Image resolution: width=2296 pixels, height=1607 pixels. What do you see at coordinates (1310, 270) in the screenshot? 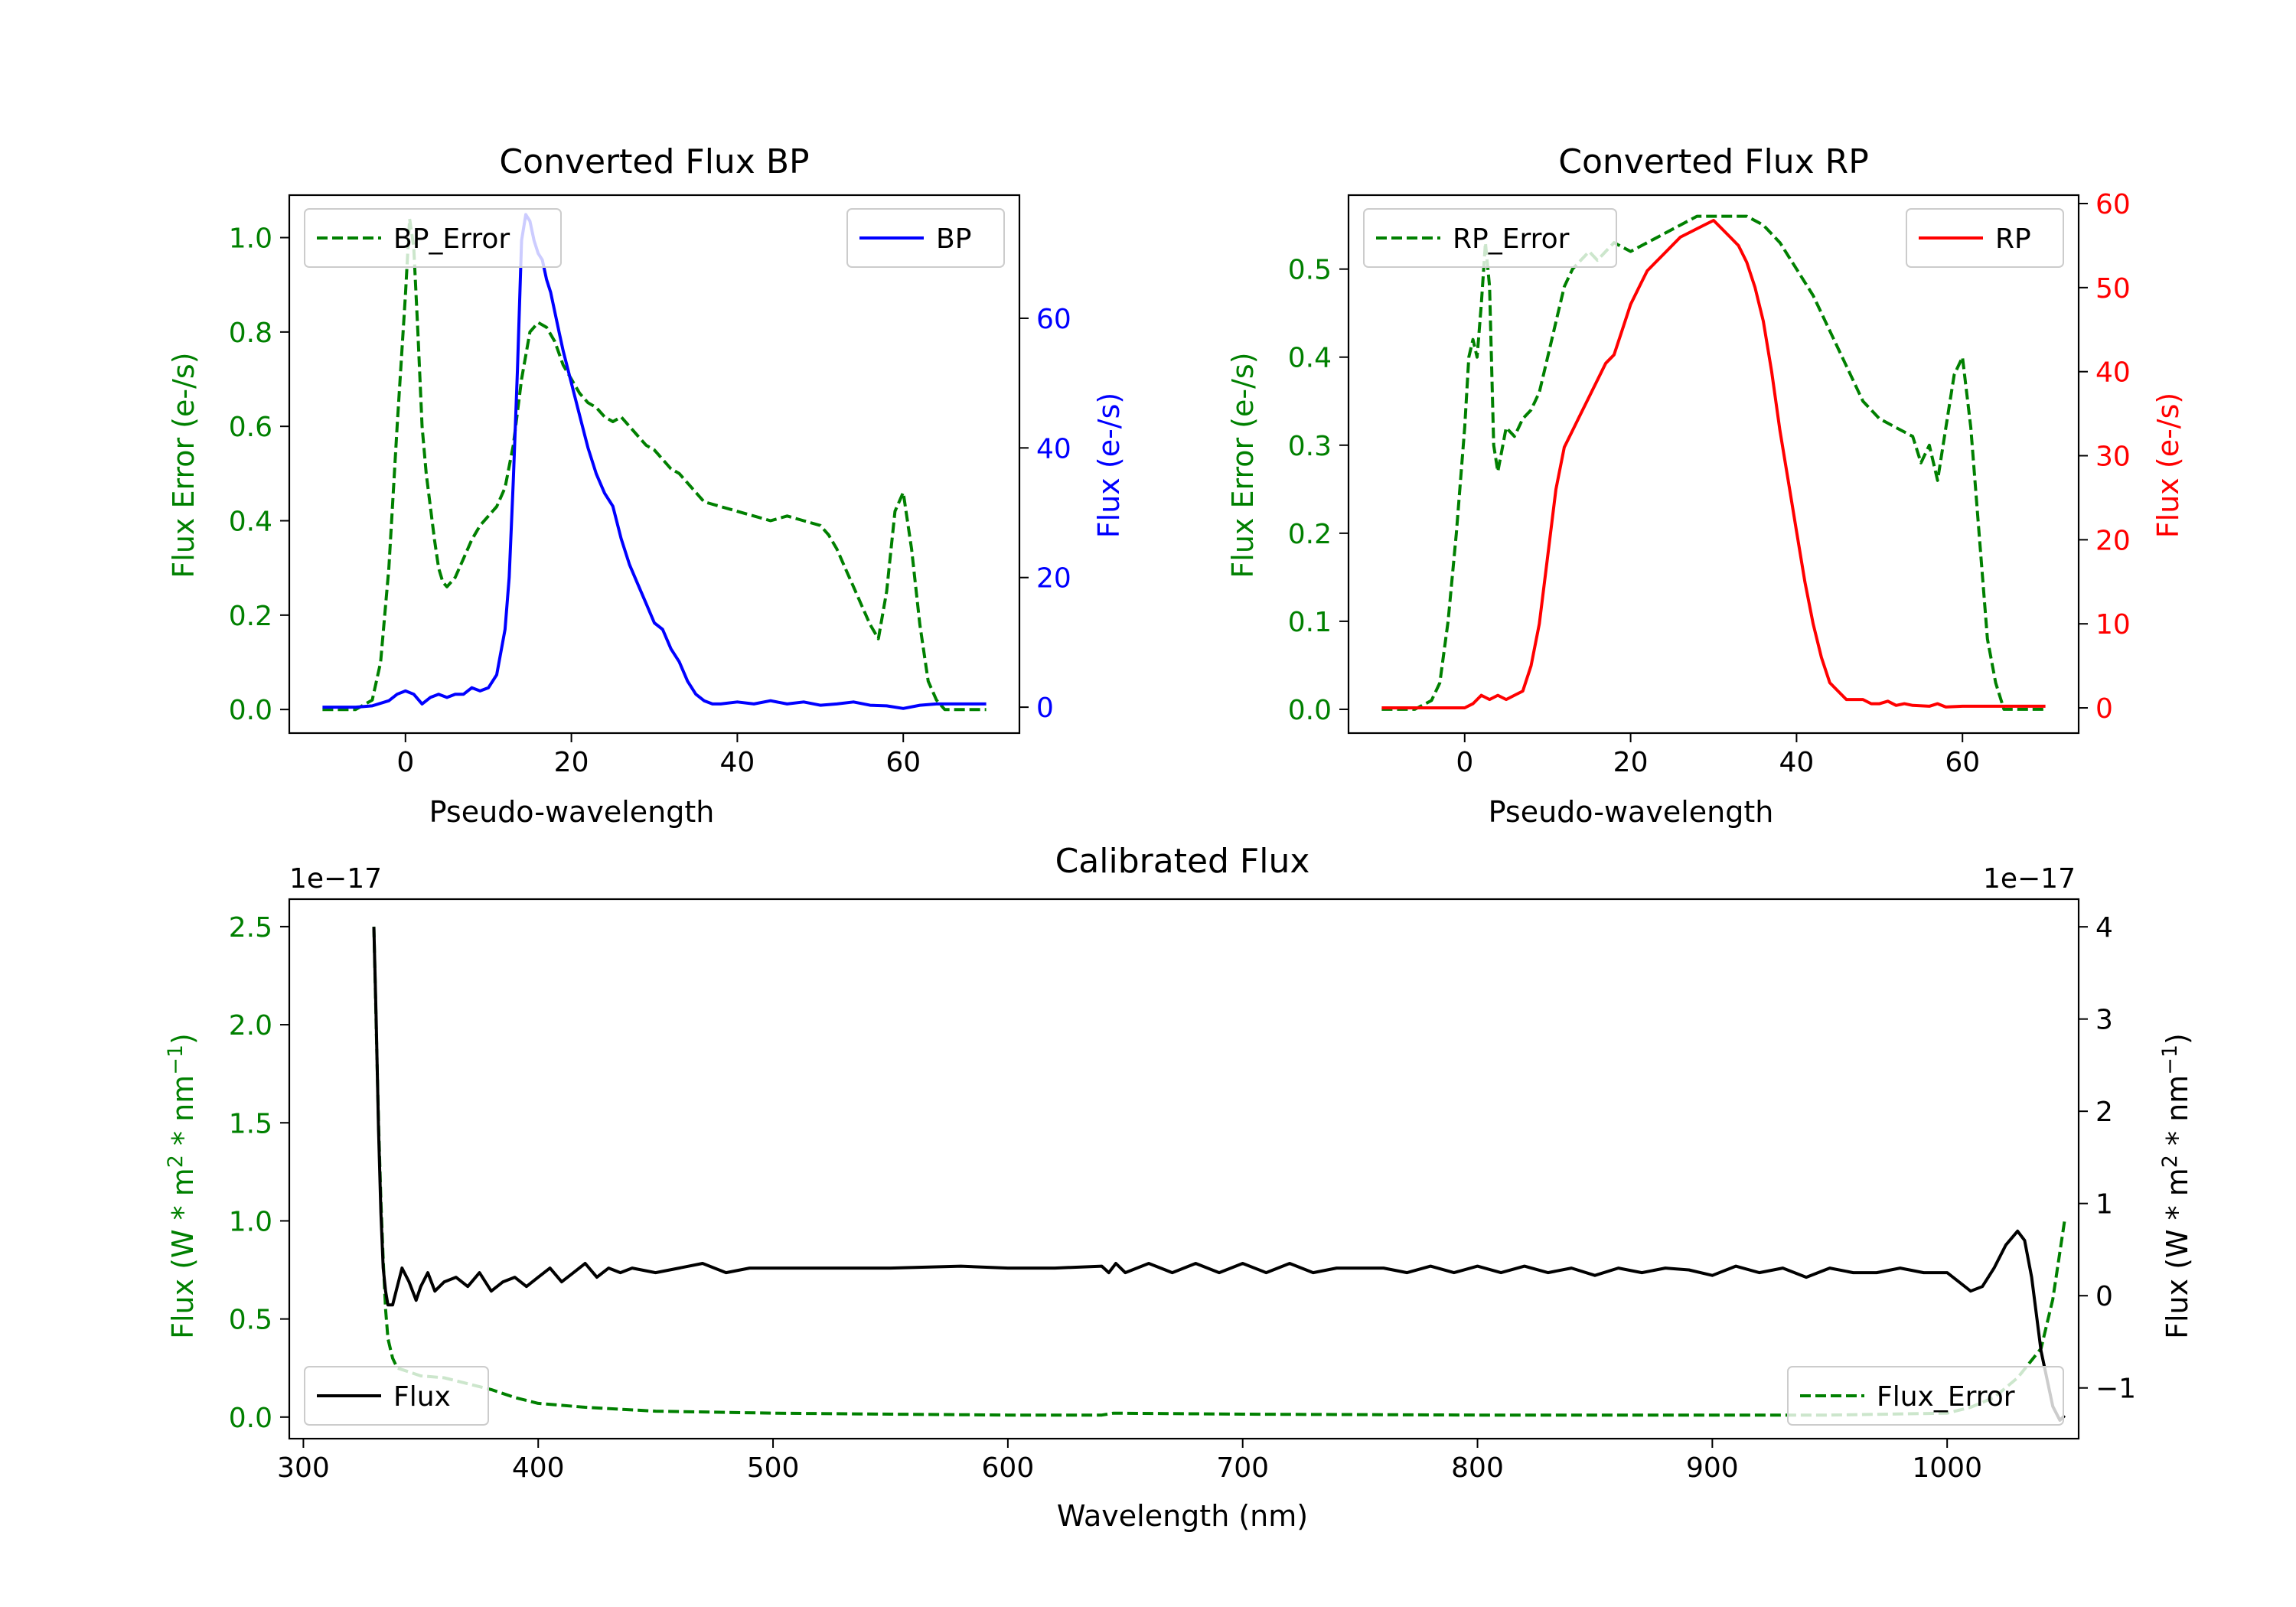
I see `rp-ytick-left-label: 0.5` at bounding box center [1310, 270].